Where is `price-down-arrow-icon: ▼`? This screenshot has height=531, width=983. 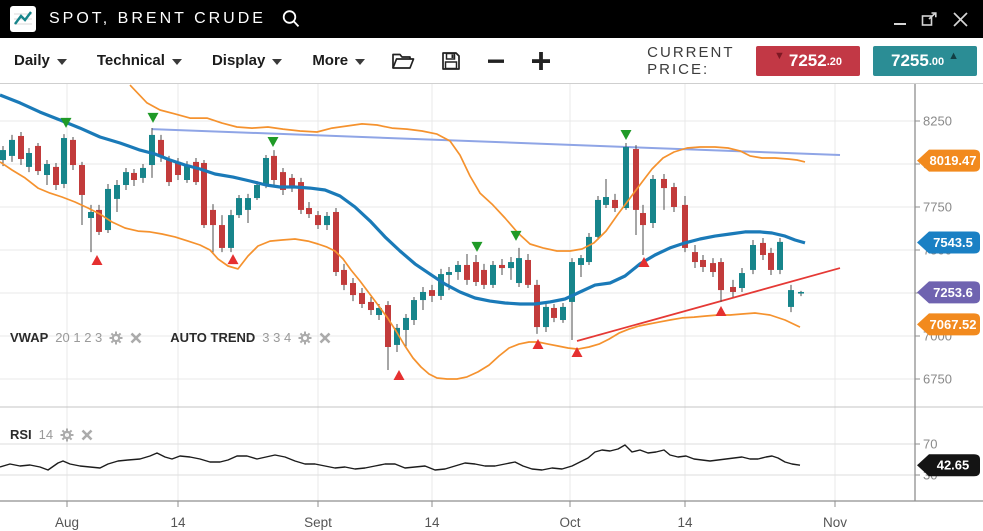
price-down-arrow-icon: ▼ is located at coordinates (779, 56).